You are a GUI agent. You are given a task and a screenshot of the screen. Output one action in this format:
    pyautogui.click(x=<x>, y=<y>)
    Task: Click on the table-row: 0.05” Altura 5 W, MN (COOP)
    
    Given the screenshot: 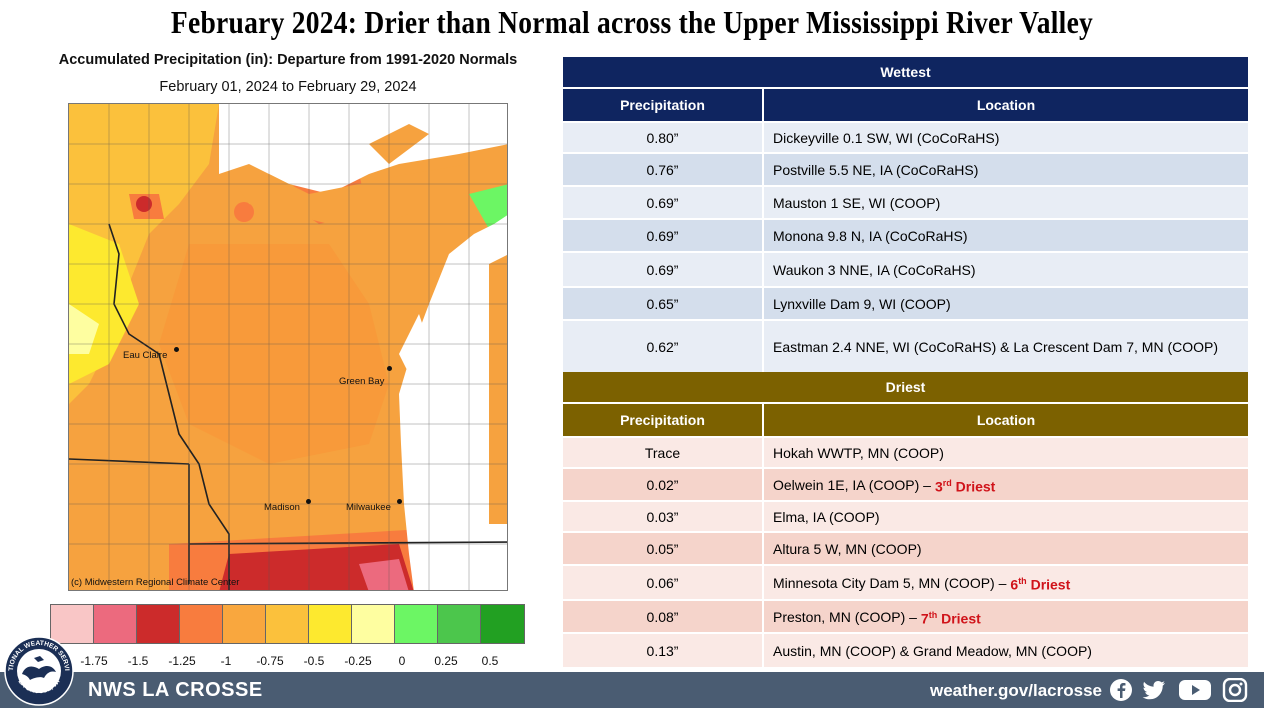 What is the action you would take?
    pyautogui.click(x=905, y=548)
    